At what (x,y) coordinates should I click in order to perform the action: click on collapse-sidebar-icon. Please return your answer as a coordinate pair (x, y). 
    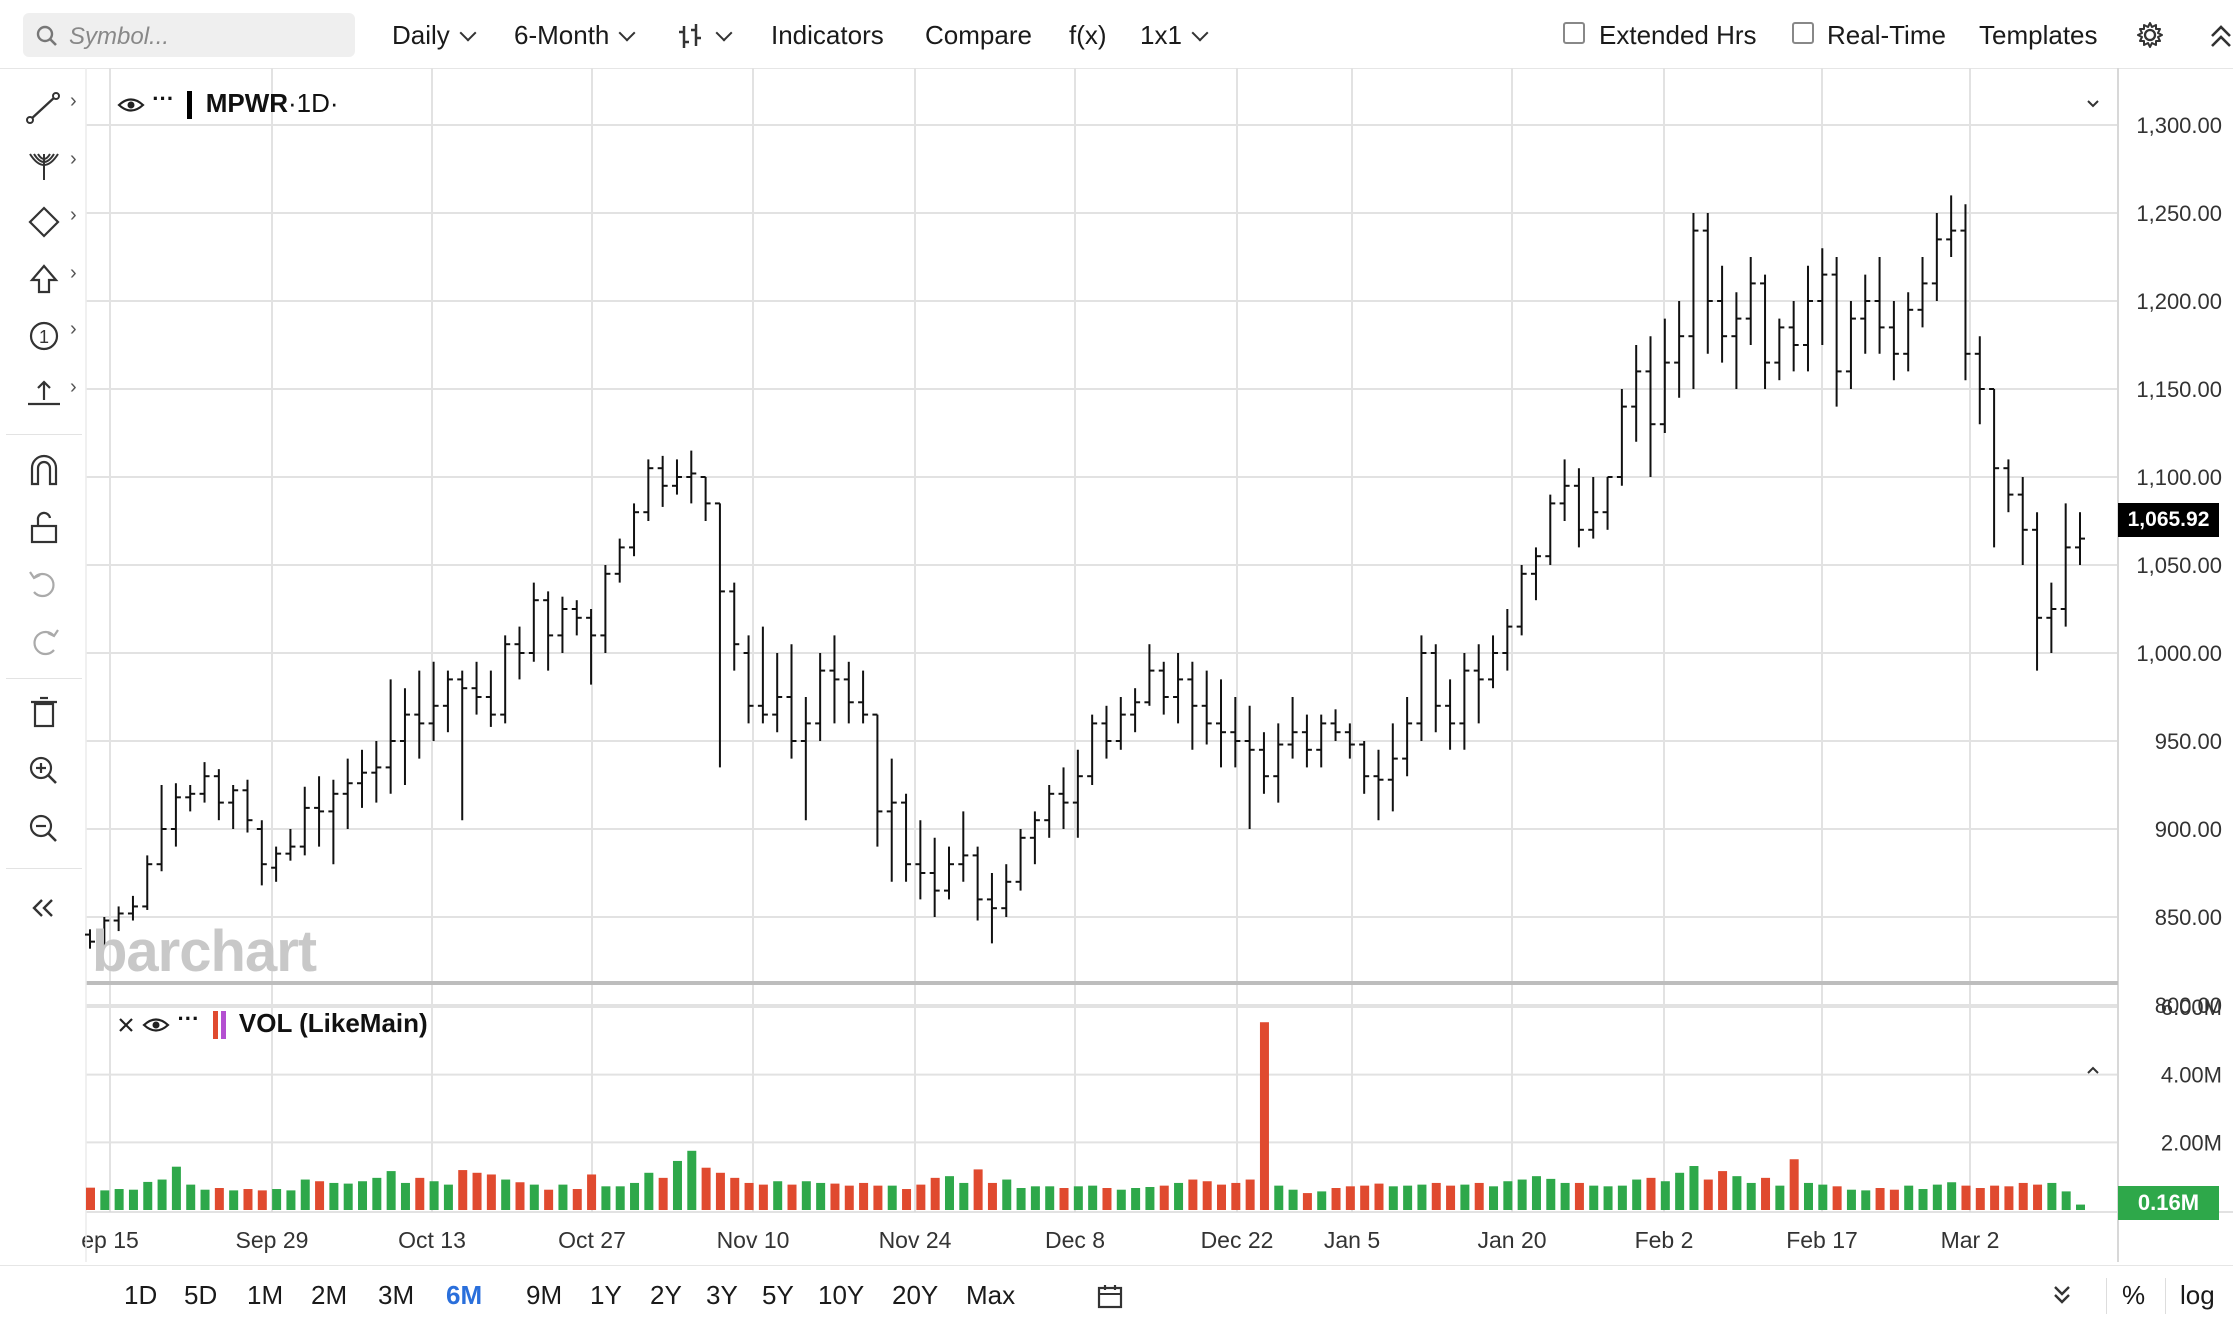
    Looking at the image, I should click on (44, 908).